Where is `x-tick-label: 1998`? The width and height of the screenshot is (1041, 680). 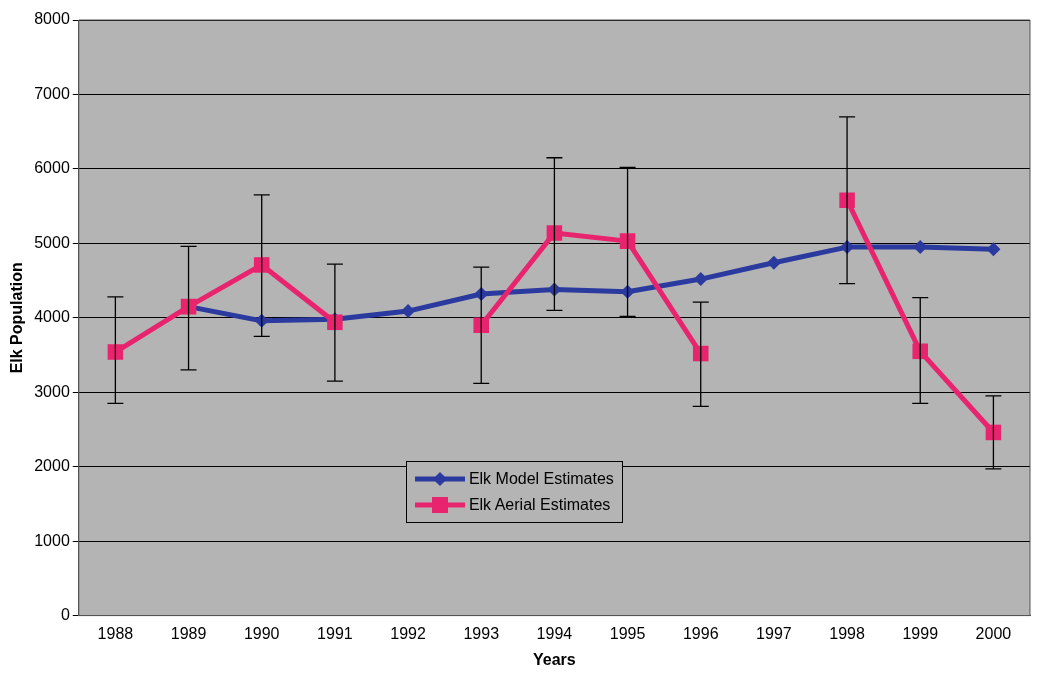
x-tick-label: 1998 is located at coordinates (847, 633).